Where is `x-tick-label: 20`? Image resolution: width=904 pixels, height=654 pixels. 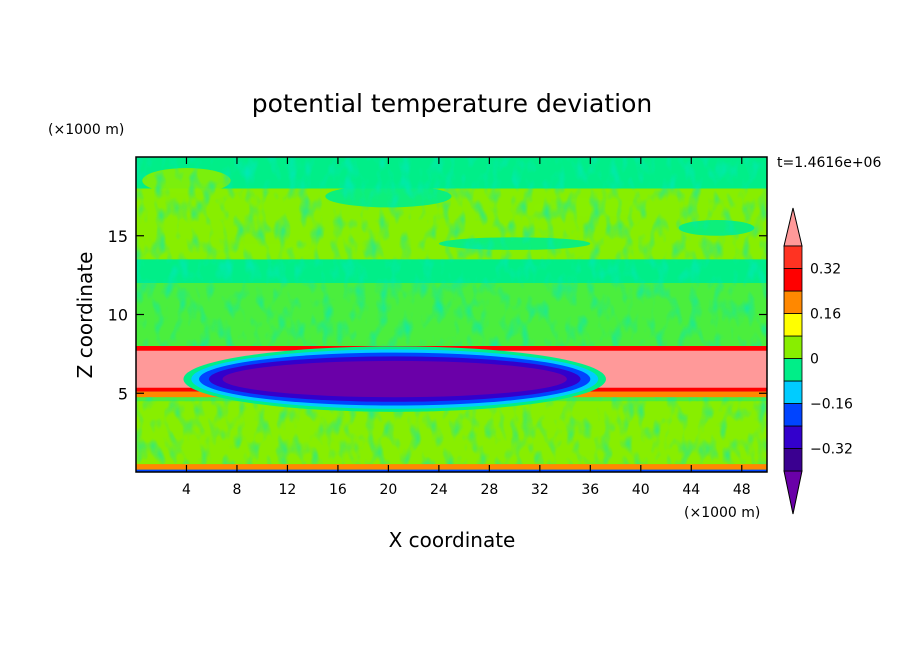
x-tick-label: 20 is located at coordinates (388, 490).